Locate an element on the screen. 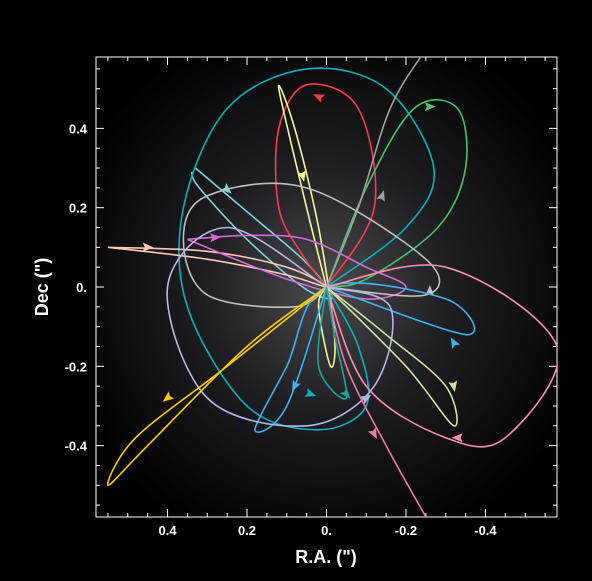  y-axis-title: Dec (") is located at coordinates (42, 287).